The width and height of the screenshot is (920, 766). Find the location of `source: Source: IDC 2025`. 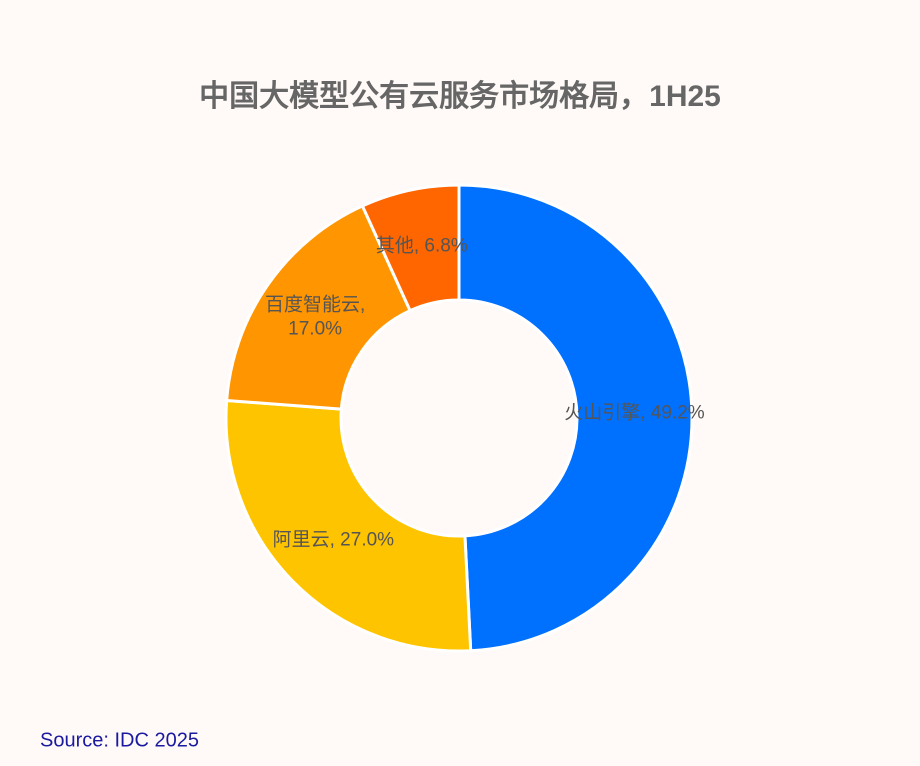

source: Source: IDC 2025 is located at coordinates (119, 740).